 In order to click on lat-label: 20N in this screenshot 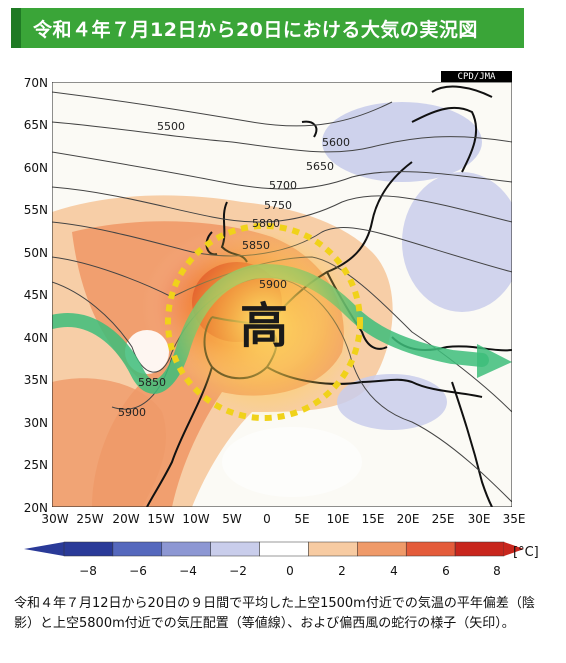, I will do `click(35, 508)`.